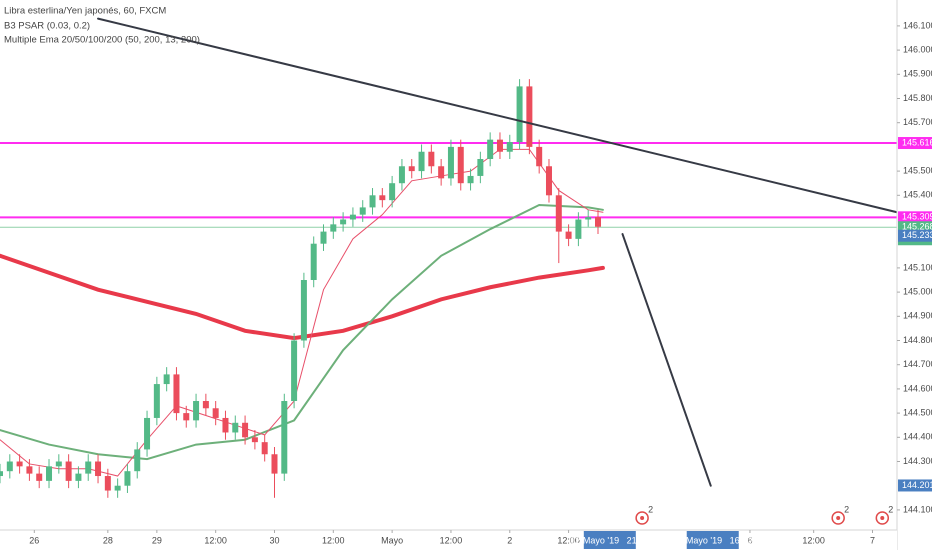 This screenshot has height=550, width=932. Describe the element at coordinates (917, 170) in the screenshot. I see `y-tick-label: 145.500` at that location.